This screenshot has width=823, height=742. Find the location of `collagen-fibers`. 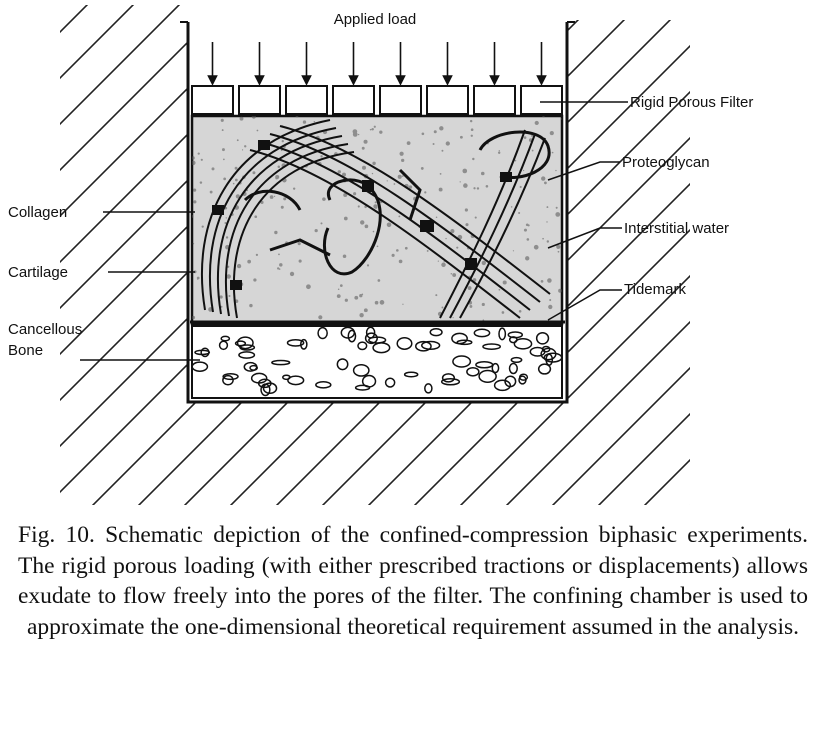

collagen-fibers is located at coordinates (375, 219).